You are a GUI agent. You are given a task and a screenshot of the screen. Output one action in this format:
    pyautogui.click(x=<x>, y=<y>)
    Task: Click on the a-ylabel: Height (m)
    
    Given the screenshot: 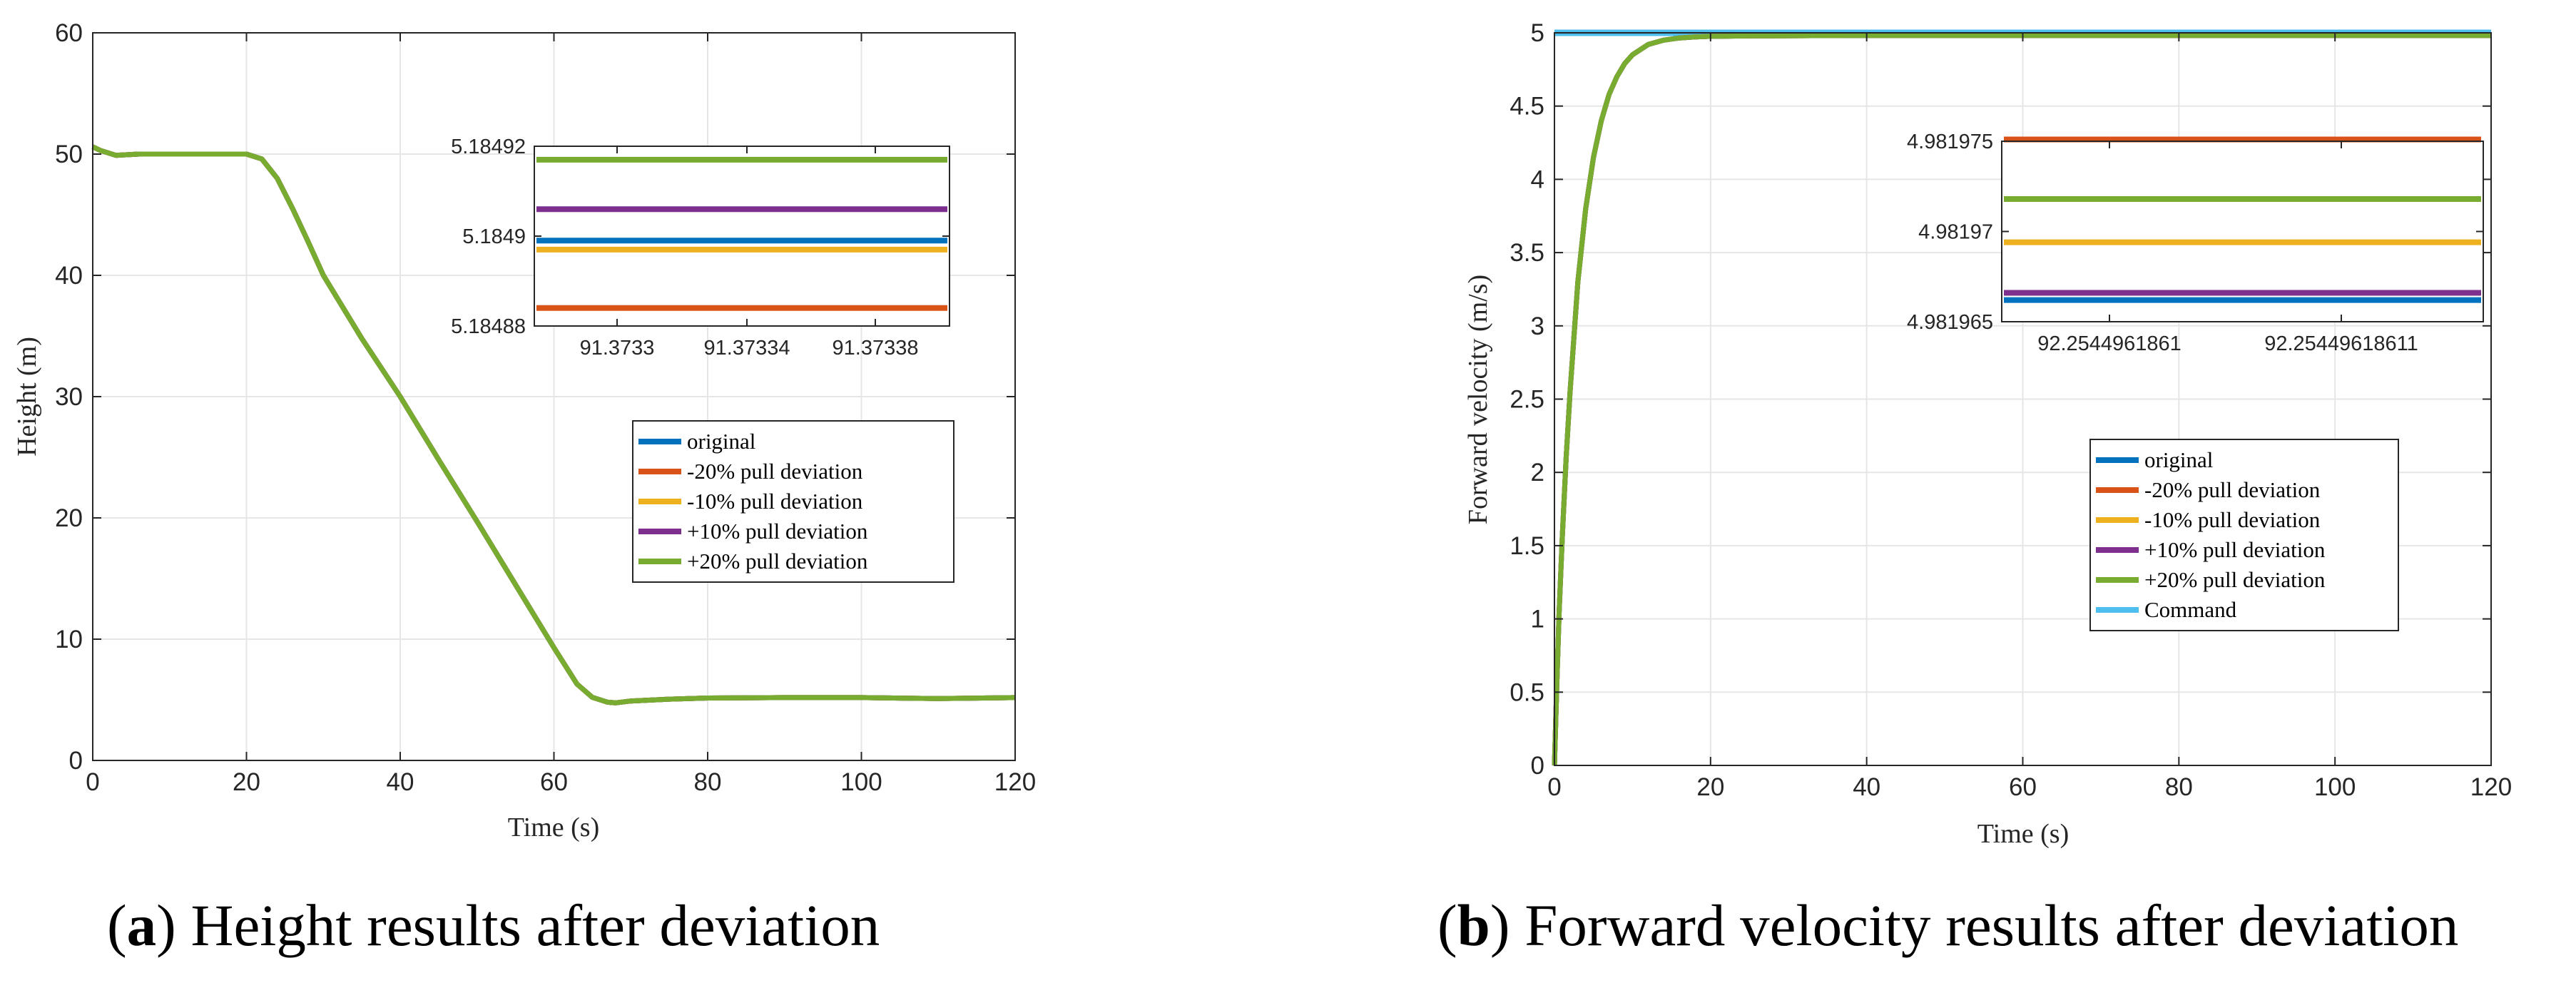 What is the action you would take?
    pyautogui.click(x=27, y=397)
    